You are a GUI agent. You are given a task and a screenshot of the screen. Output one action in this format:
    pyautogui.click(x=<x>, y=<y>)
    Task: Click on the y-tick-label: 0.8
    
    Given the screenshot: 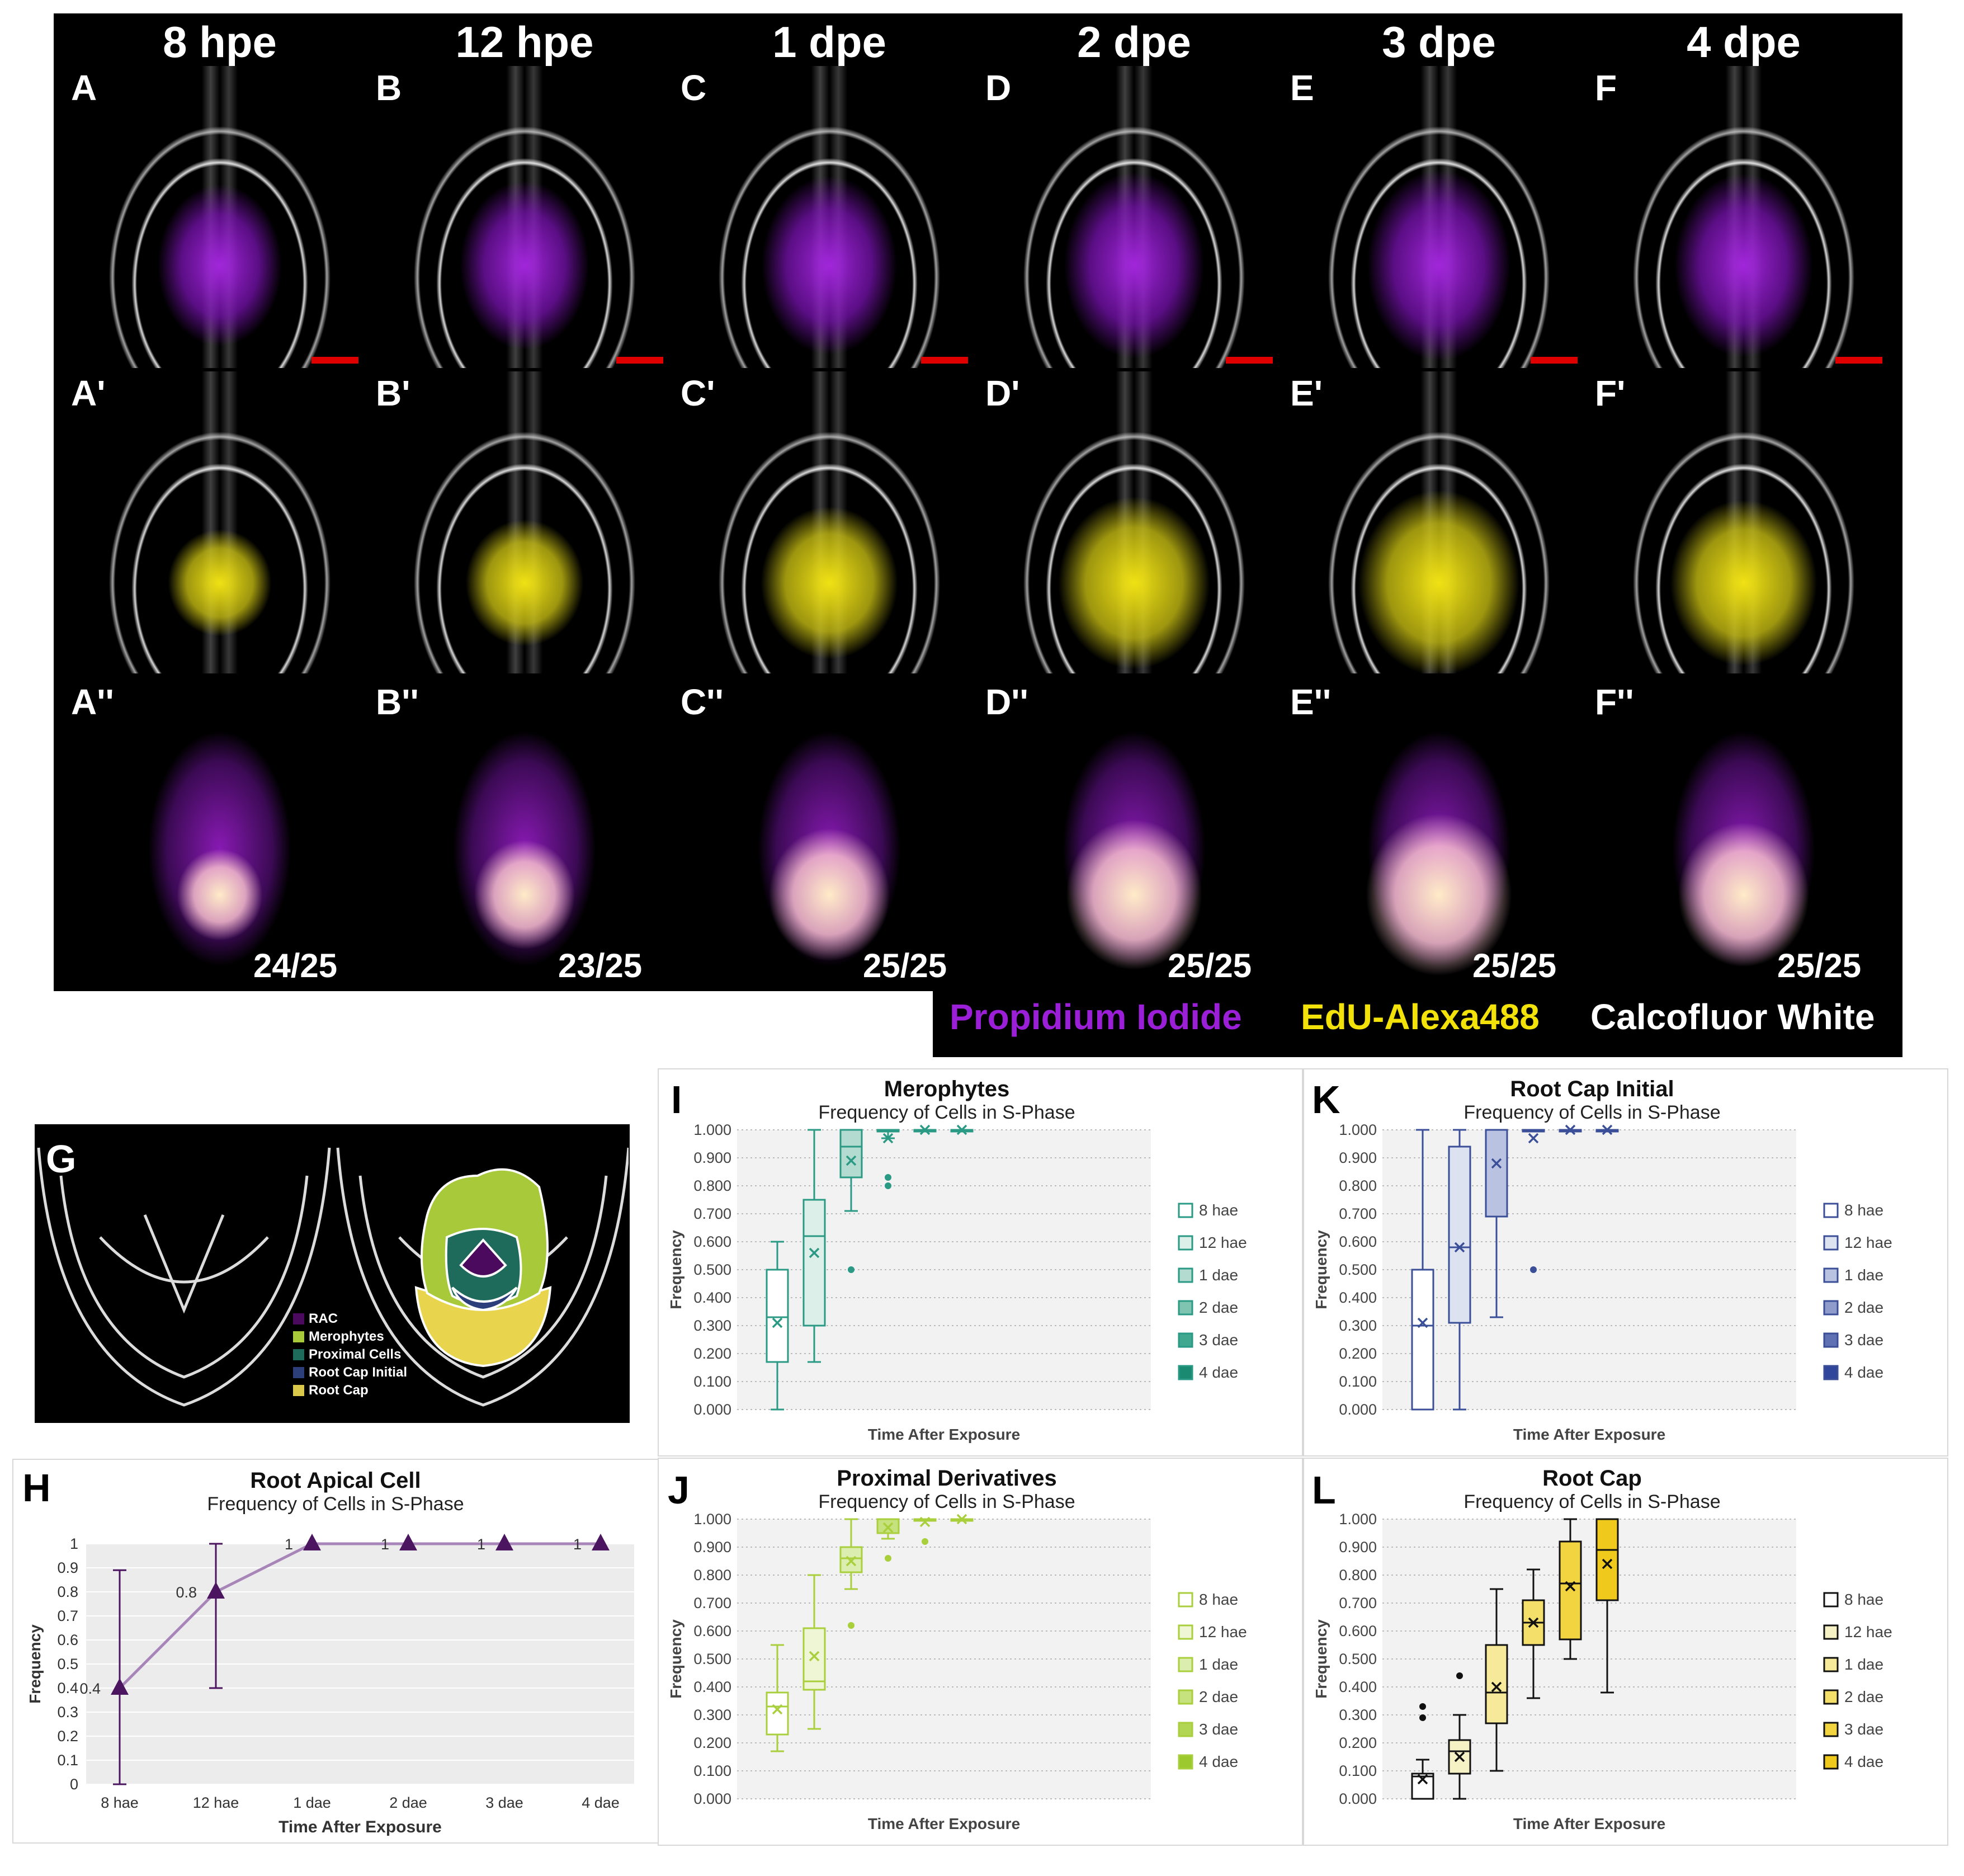 What is the action you would take?
    pyautogui.click(x=67, y=1592)
    